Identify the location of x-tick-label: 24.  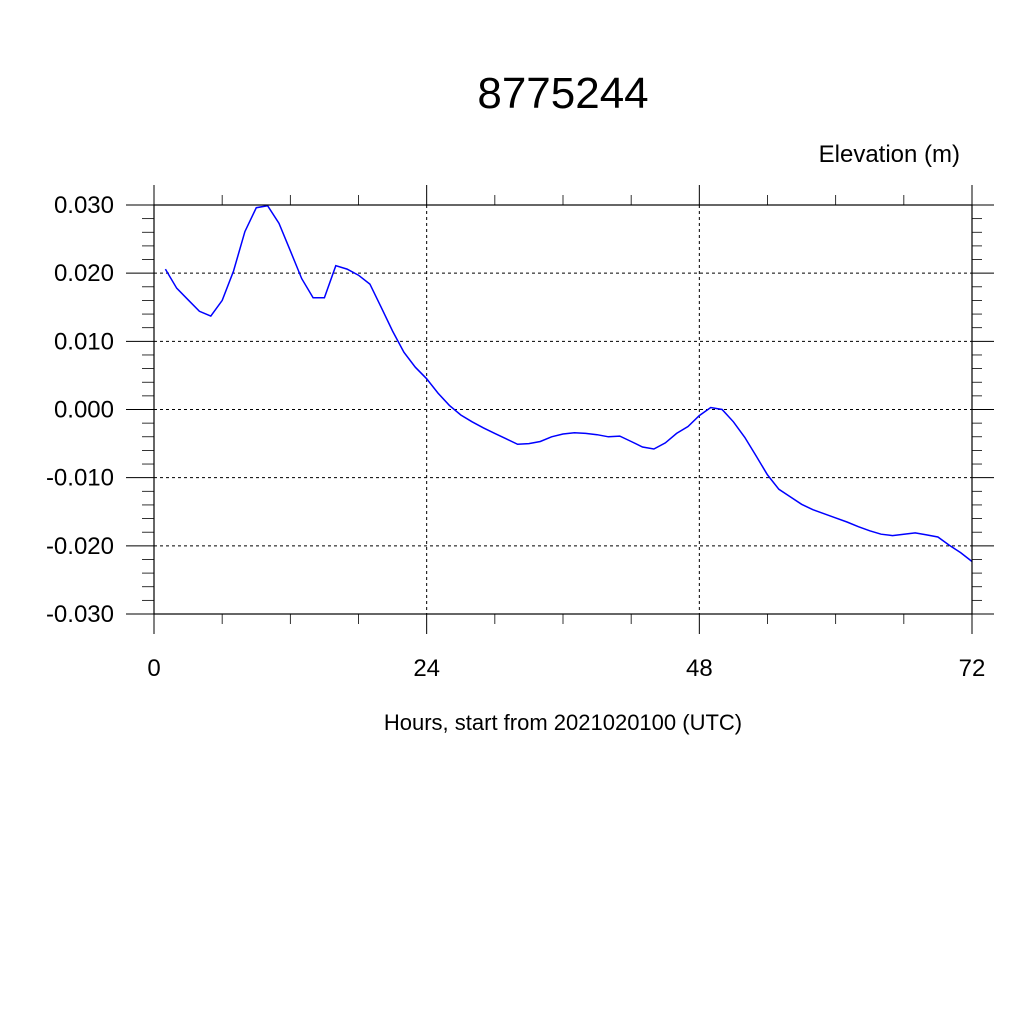
(426, 668).